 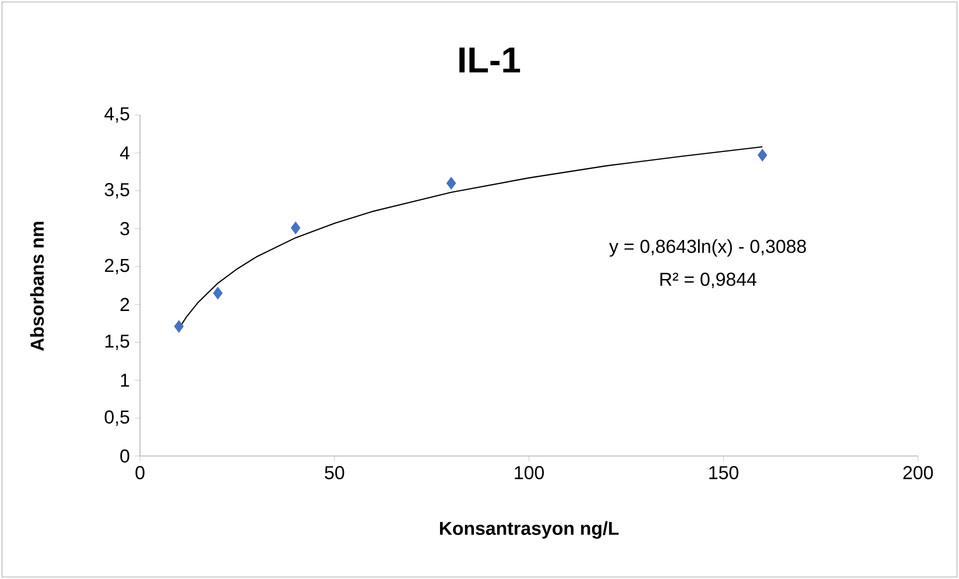 I want to click on y-tick-label: 2,5, so click(x=117, y=266).